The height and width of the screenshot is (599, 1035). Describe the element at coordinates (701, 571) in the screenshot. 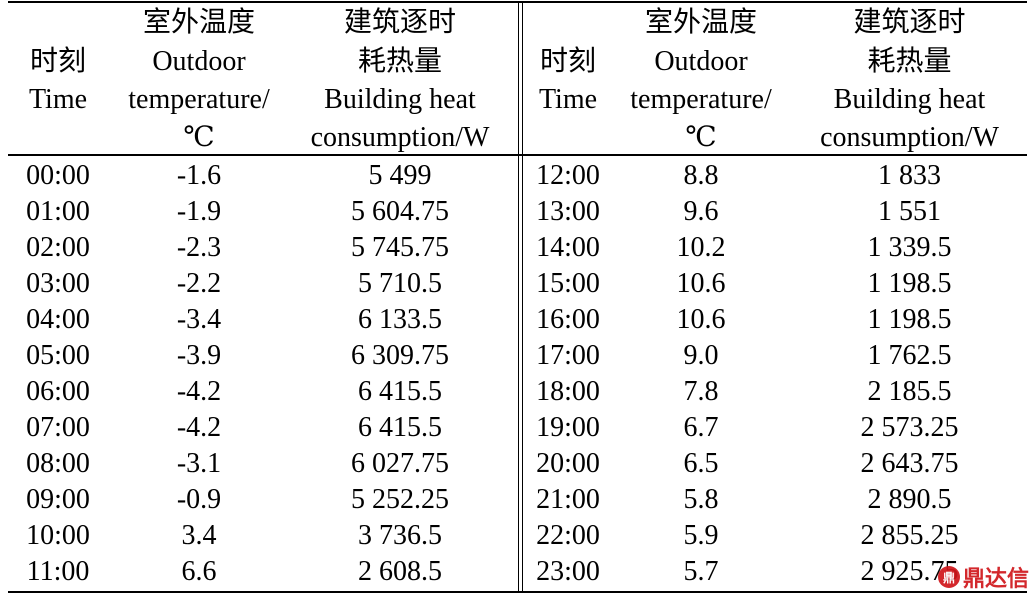

I see `cell-outdoor-temp: 5.7` at that location.